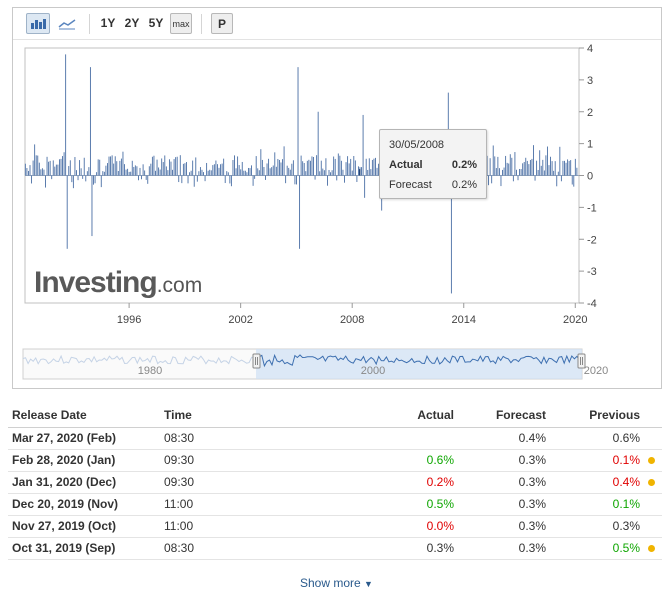 The width and height of the screenshot is (667, 594). What do you see at coordinates (368, 584) in the screenshot?
I see `chevron-down-icon: ▼` at bounding box center [368, 584].